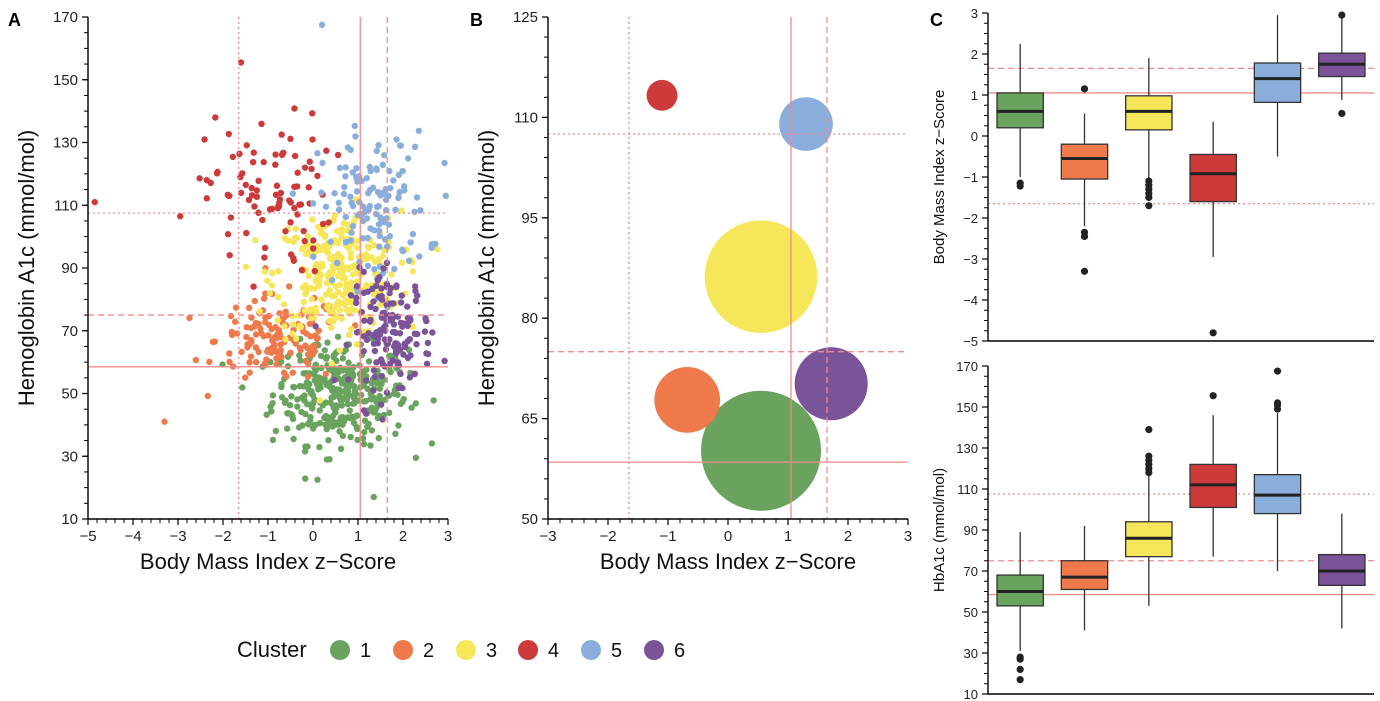 The image size is (1380, 701). I want to click on y-axis-title: HbA1c (mmol/mol), so click(939, 530).